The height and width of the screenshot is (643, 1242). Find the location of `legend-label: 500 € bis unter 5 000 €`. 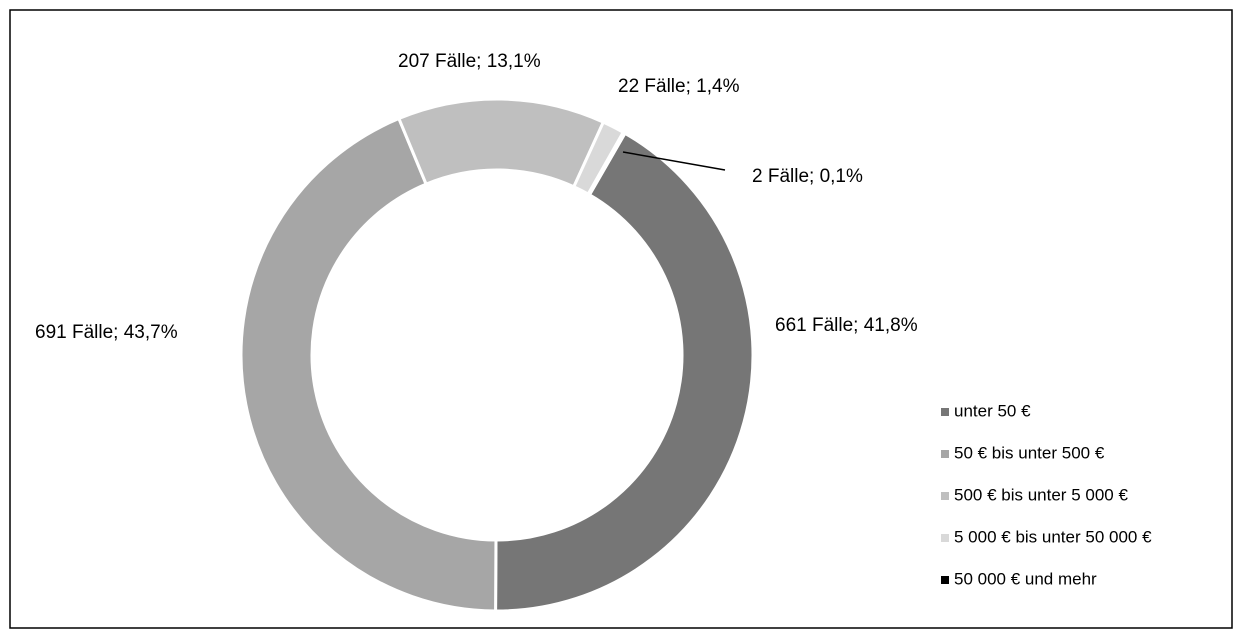

legend-label: 500 € bis unter 5 000 € is located at coordinates (1041, 494).